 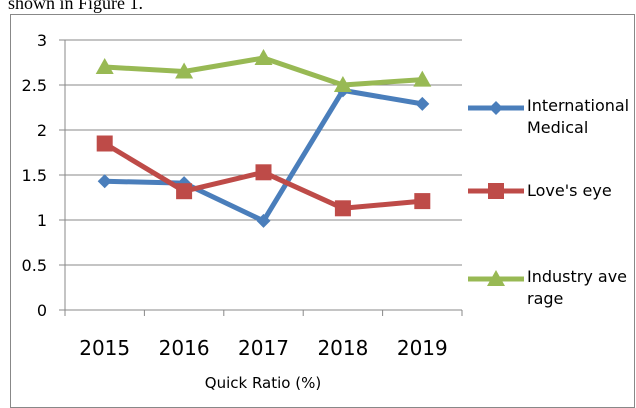 I want to click on y-tick-label: 1, so click(x=42, y=220).